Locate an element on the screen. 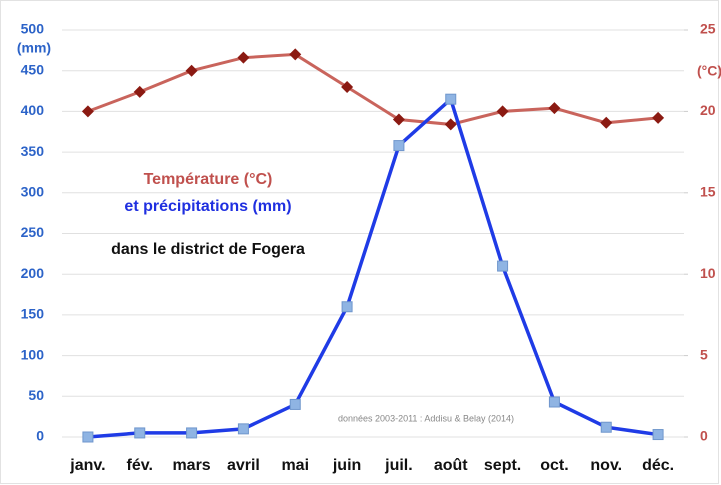 This screenshot has height=485, width=721. chart-subtitle: et précipitations (mm) is located at coordinates (207, 206).